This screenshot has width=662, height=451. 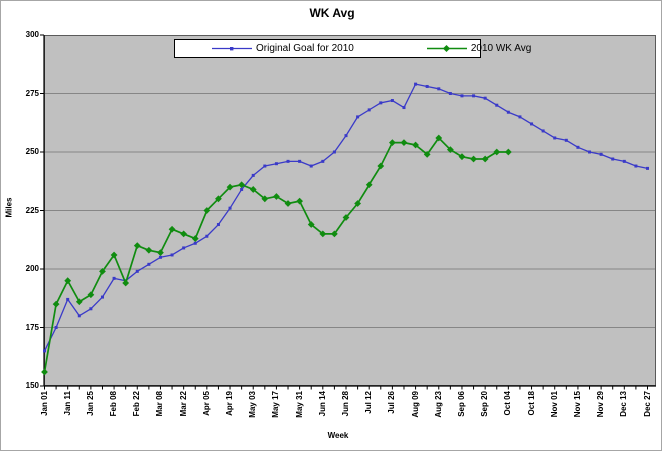 What do you see at coordinates (647, 404) in the screenshot?
I see `x-tick-label: Dec 27` at bounding box center [647, 404].